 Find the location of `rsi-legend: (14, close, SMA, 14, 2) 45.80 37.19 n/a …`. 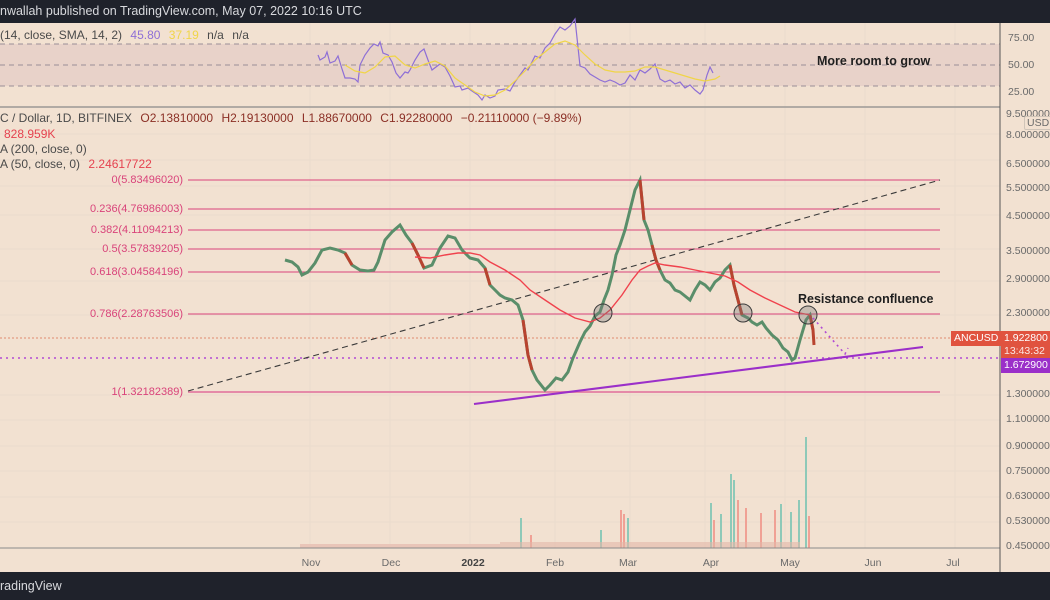

rsi-legend: (14, close, SMA, 14, 2) 45.80 37.19 n/a … is located at coordinates (127, 35).